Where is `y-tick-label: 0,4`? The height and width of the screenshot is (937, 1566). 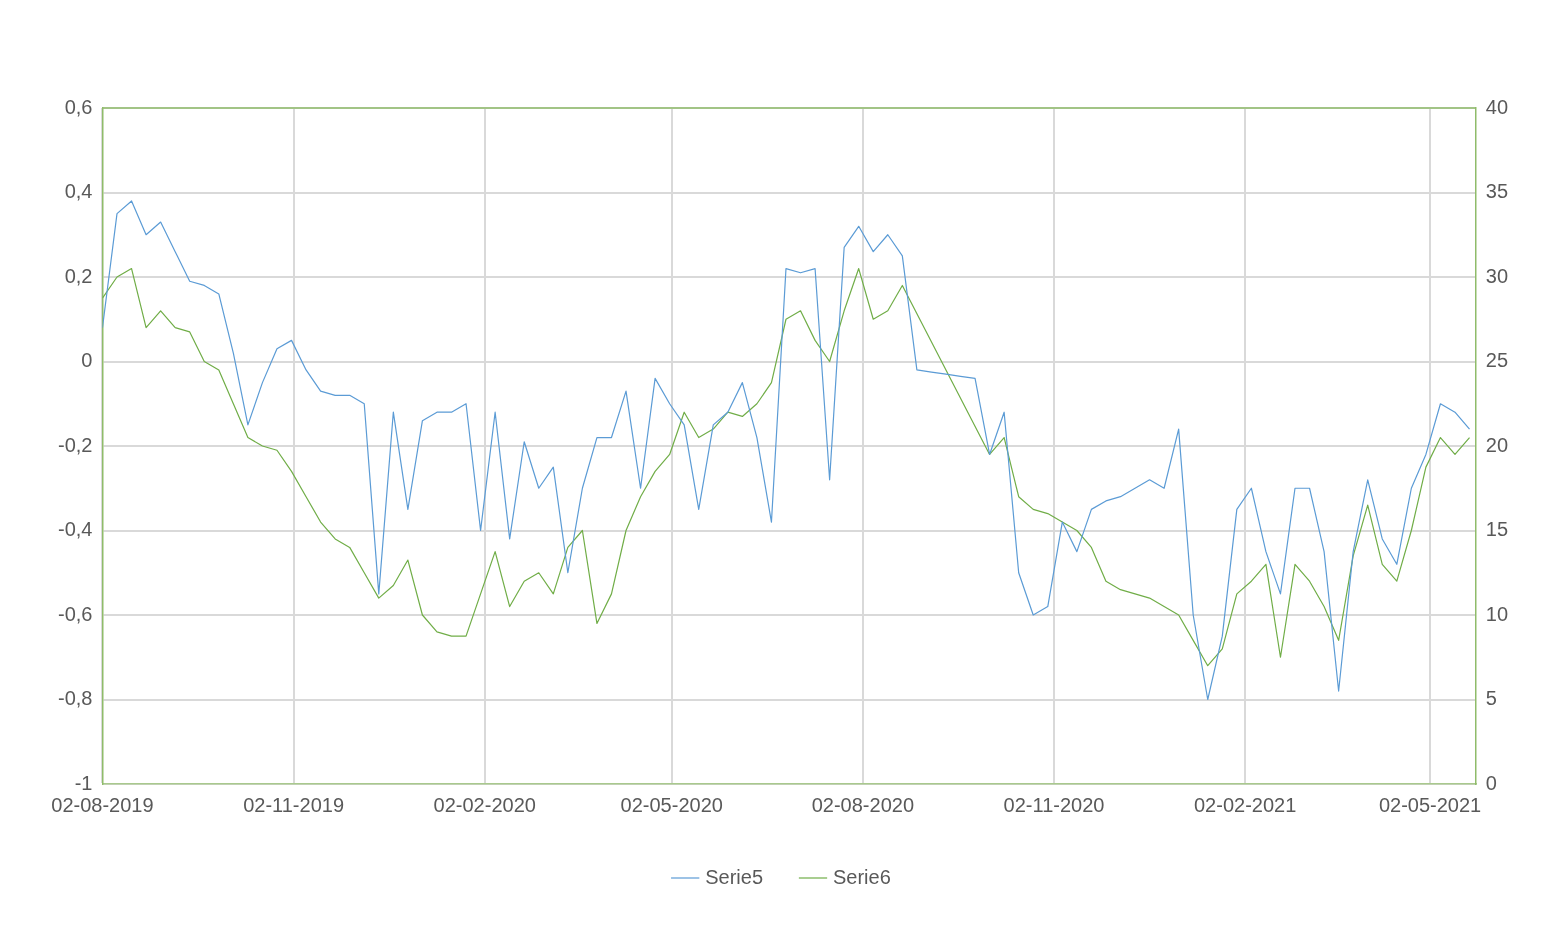 y-tick-label: 0,4 is located at coordinates (78, 191).